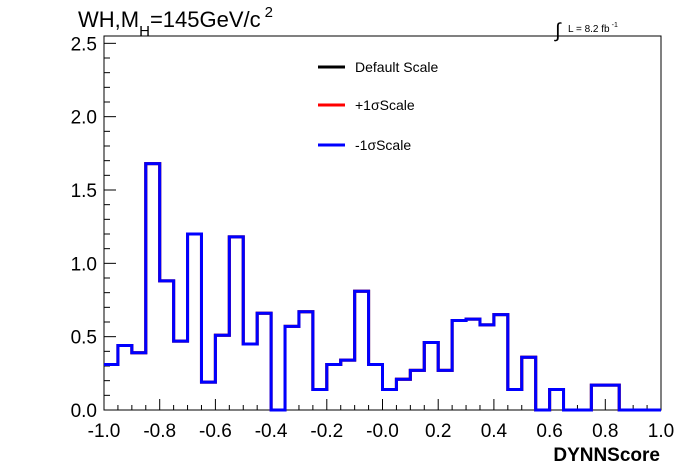  What do you see at coordinates (84, 44) in the screenshot?
I see `y-tick-label: 2.5` at bounding box center [84, 44].